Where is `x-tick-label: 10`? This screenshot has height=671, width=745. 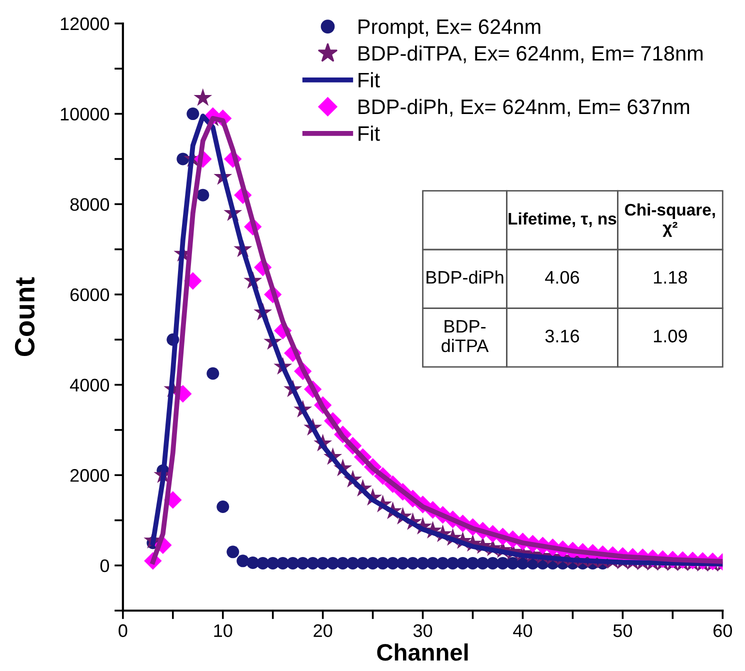
x-tick-label: 10 is located at coordinates (223, 631).